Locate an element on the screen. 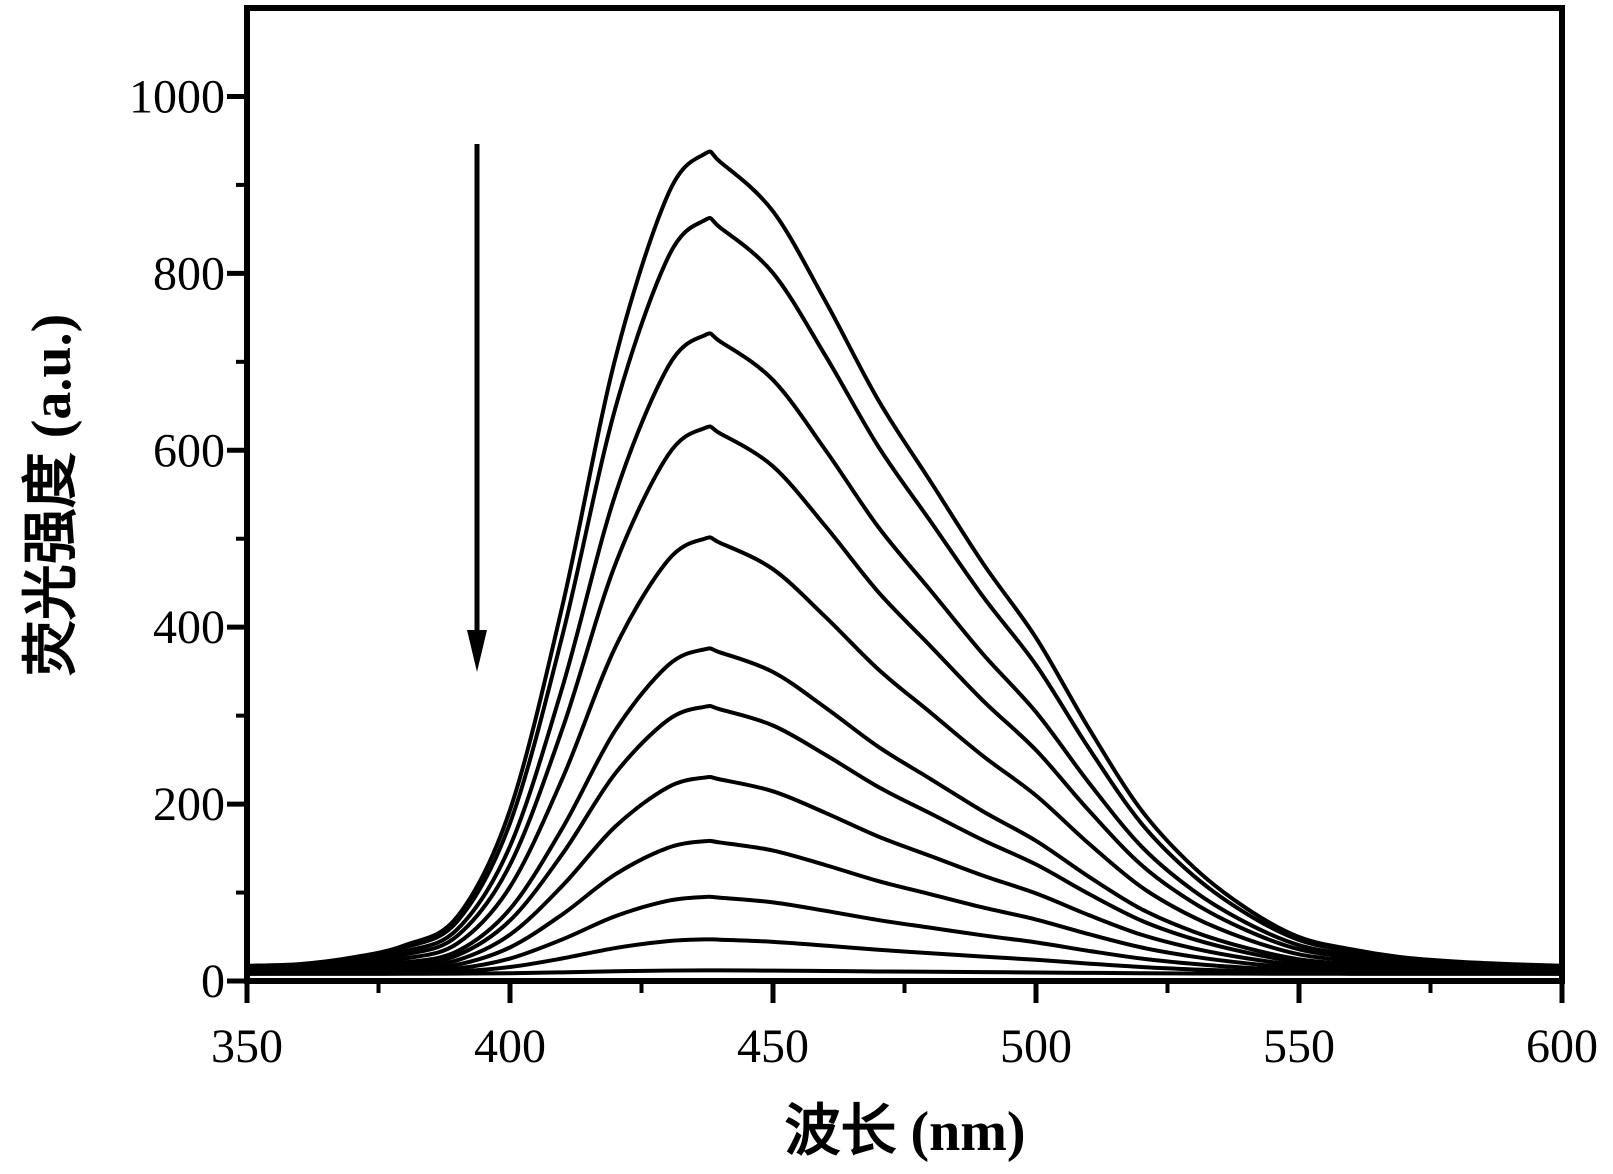 The image size is (1613, 1174). y-tick-label: 1000 is located at coordinates (177, 96).